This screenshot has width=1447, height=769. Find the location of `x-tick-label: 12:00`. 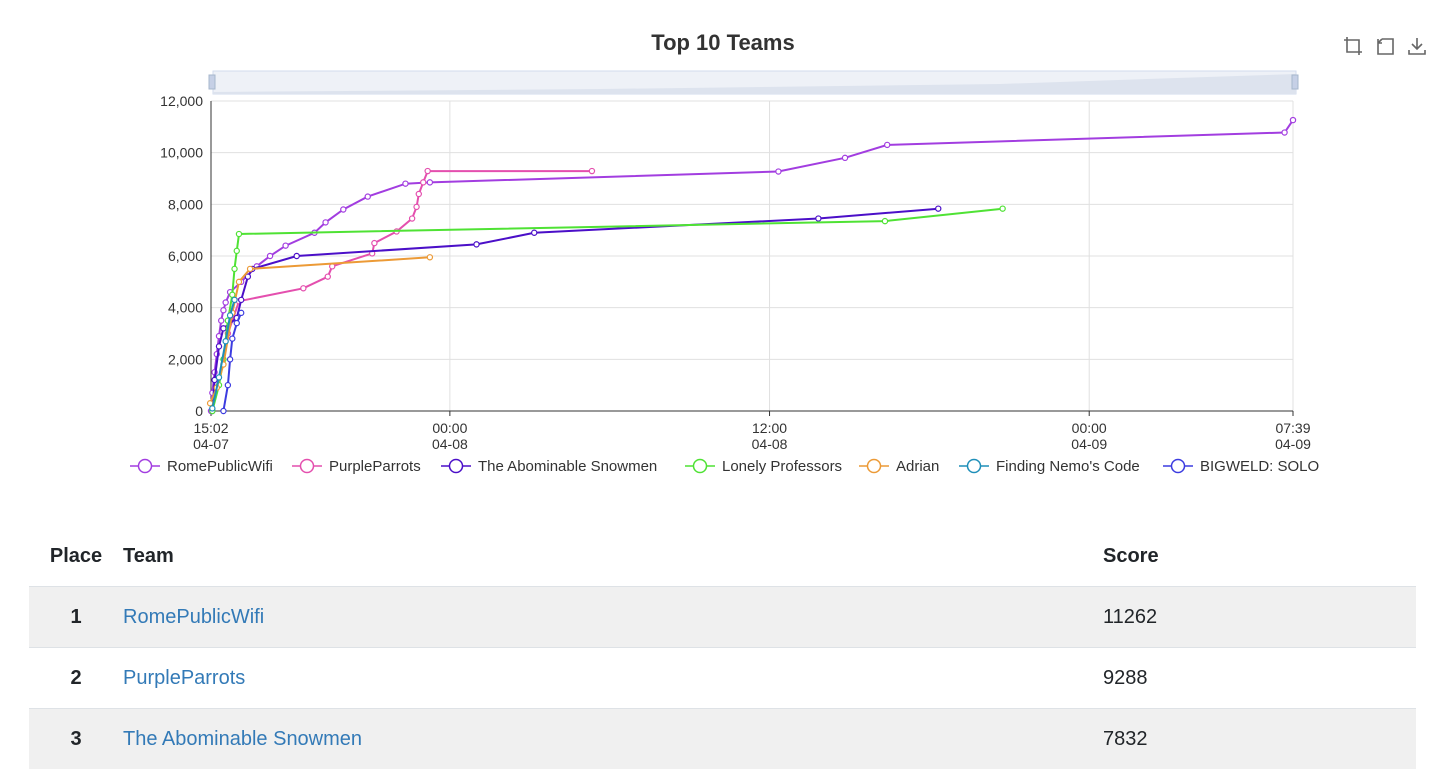

x-tick-label: 12:00 is located at coordinates (769, 428).